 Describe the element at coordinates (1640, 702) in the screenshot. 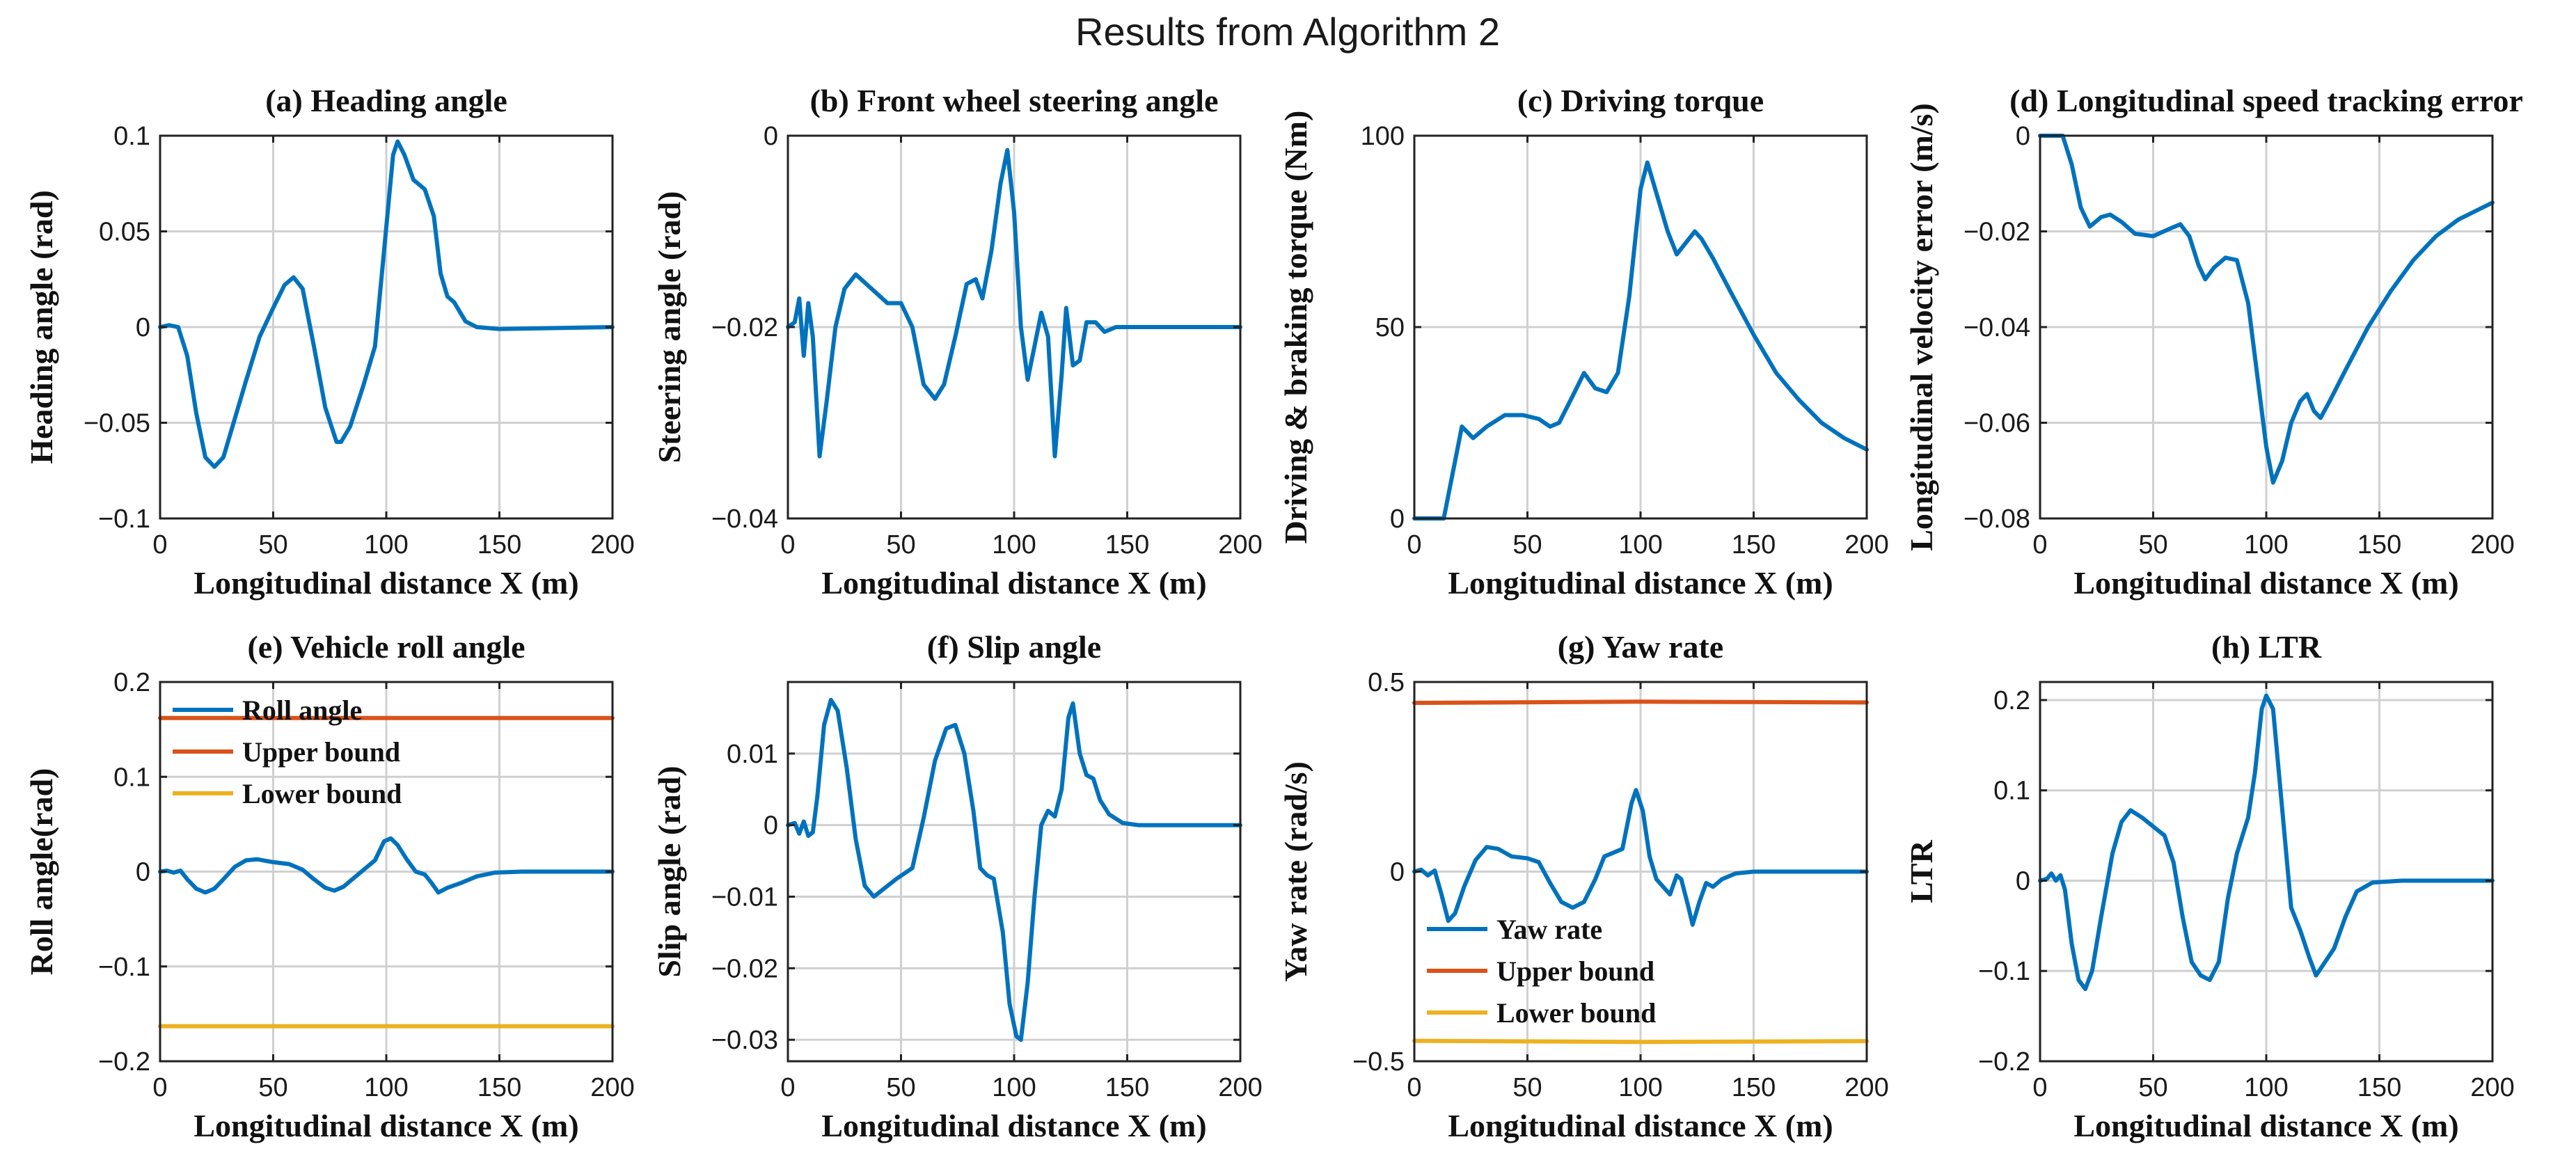

I see `series-line-upper-bound` at that location.